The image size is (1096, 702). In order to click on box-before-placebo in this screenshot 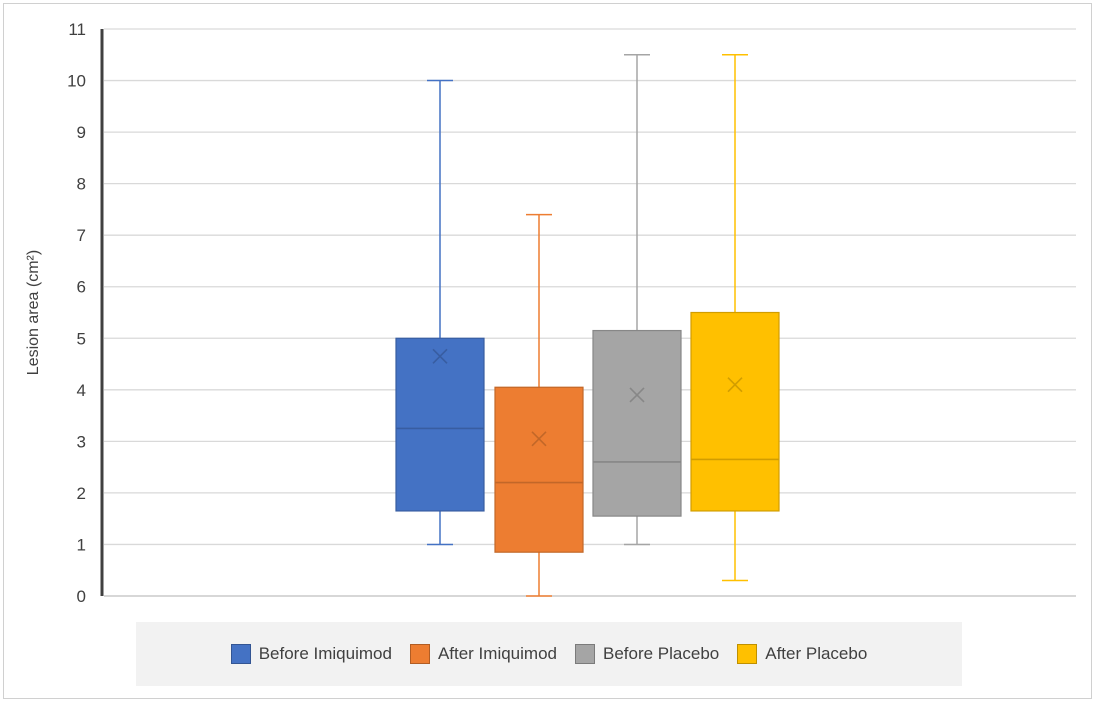, I will do `click(637, 300)`.